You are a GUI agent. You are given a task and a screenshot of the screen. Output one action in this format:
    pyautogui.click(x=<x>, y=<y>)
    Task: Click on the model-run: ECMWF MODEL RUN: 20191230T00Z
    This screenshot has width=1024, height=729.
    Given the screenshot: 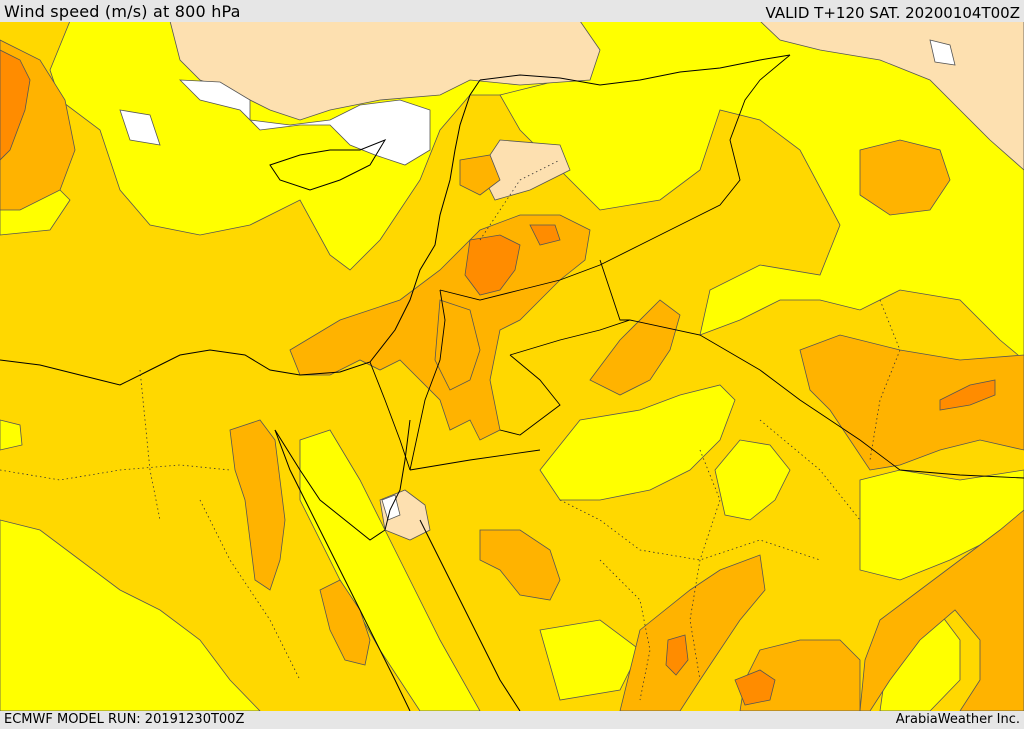 What is the action you would take?
    pyautogui.click(x=124, y=719)
    